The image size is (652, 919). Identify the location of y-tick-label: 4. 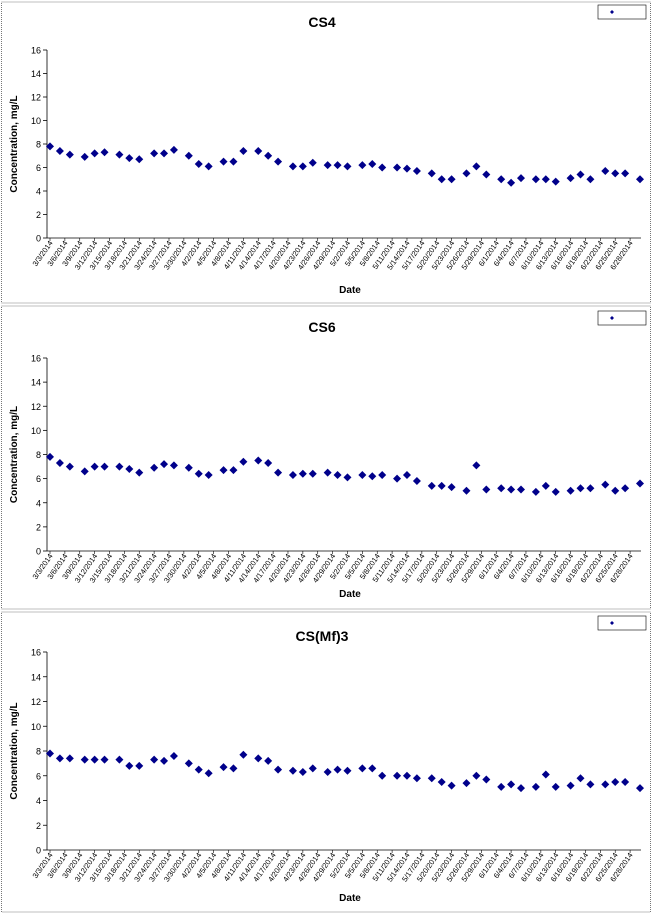
(38, 503).